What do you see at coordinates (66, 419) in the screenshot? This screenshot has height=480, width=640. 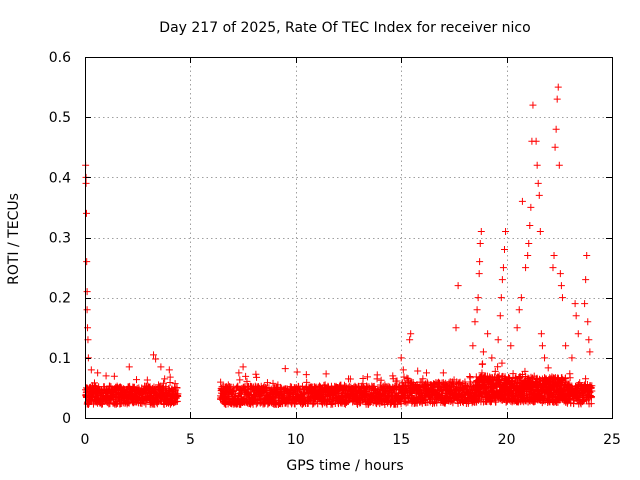 I see `y-tick-label: 0` at bounding box center [66, 419].